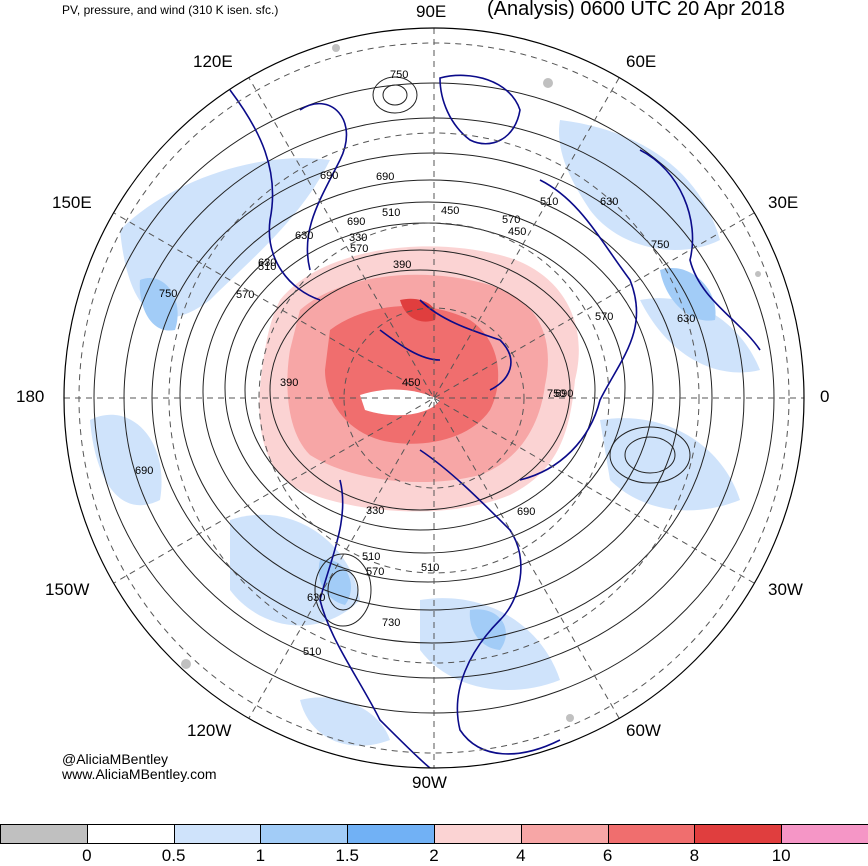  I want to click on colorbar-label: 1, so click(260, 855).